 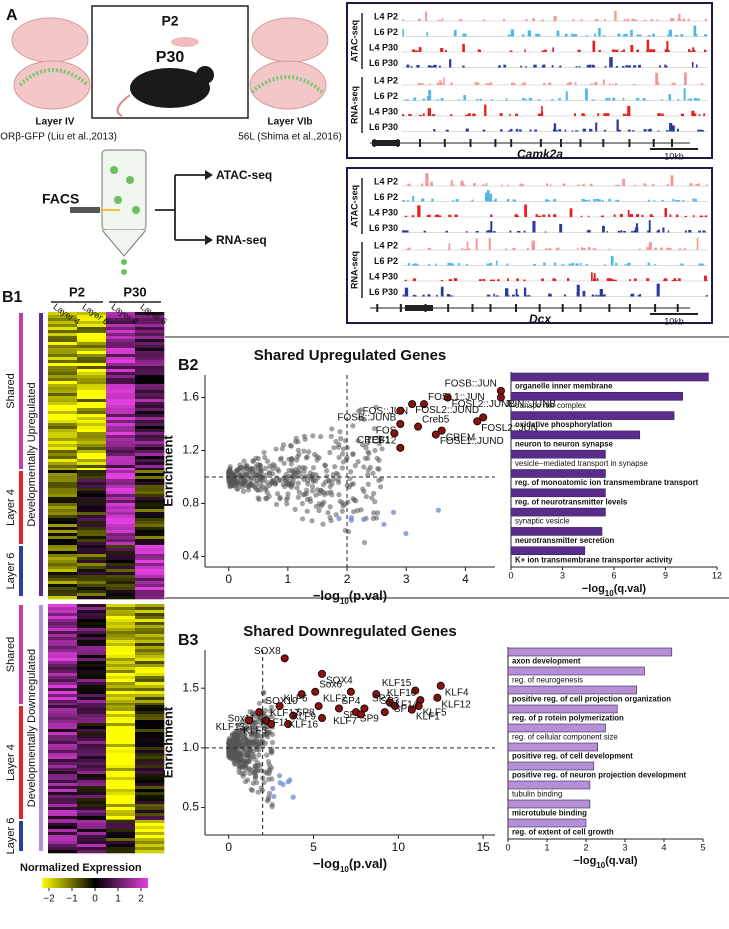 I want to click on point-label: KLF3, so click(x=255, y=731).